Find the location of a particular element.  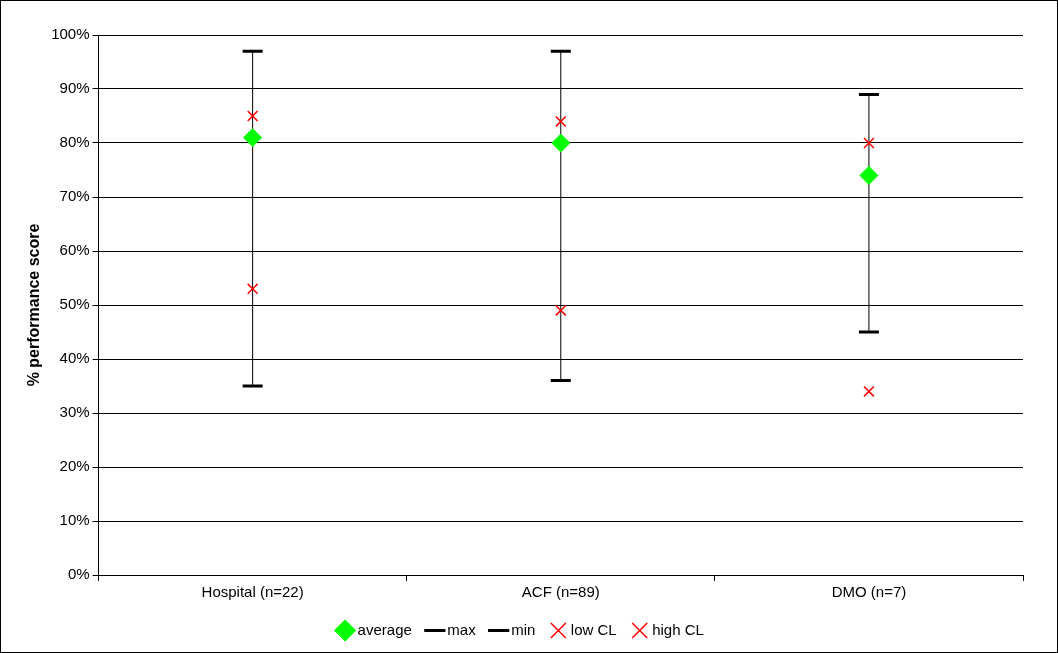

y-tick-label: 40% is located at coordinates (74, 358).